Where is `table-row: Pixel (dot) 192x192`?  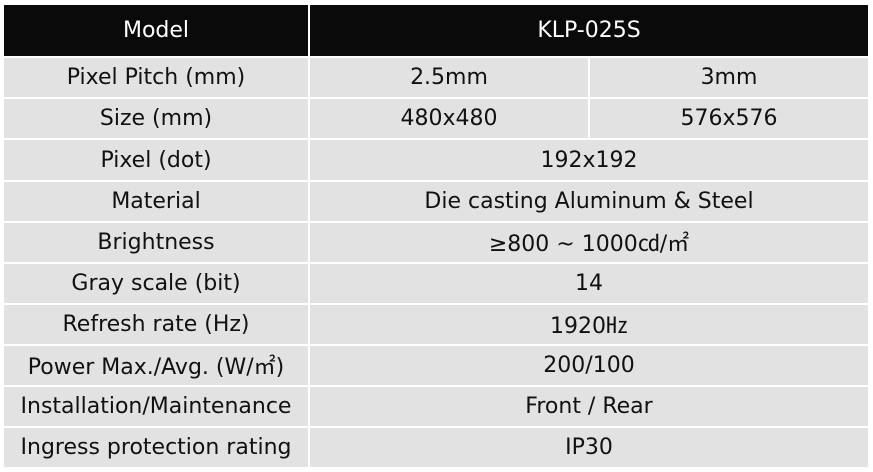 table-row: Pixel (dot) 192x192 is located at coordinates (436, 160).